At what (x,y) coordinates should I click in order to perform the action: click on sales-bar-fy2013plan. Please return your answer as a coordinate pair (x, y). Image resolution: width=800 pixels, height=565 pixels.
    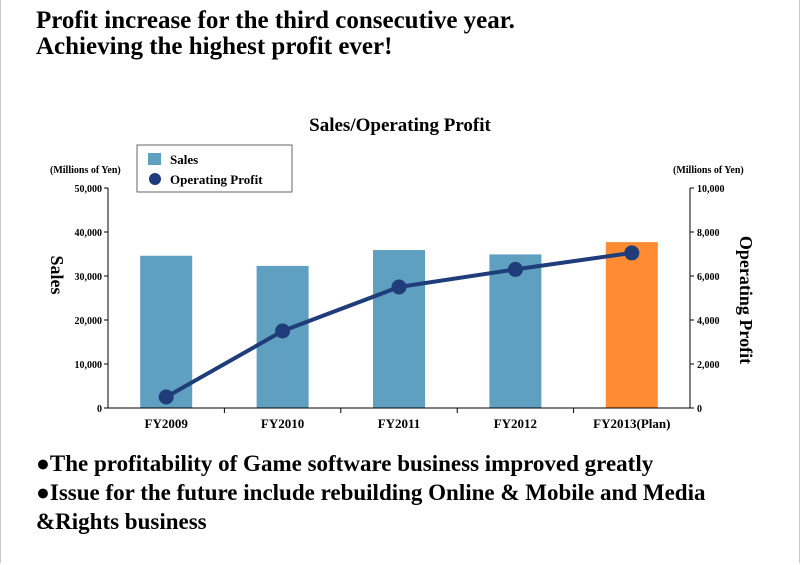
    Looking at the image, I should click on (631, 325).